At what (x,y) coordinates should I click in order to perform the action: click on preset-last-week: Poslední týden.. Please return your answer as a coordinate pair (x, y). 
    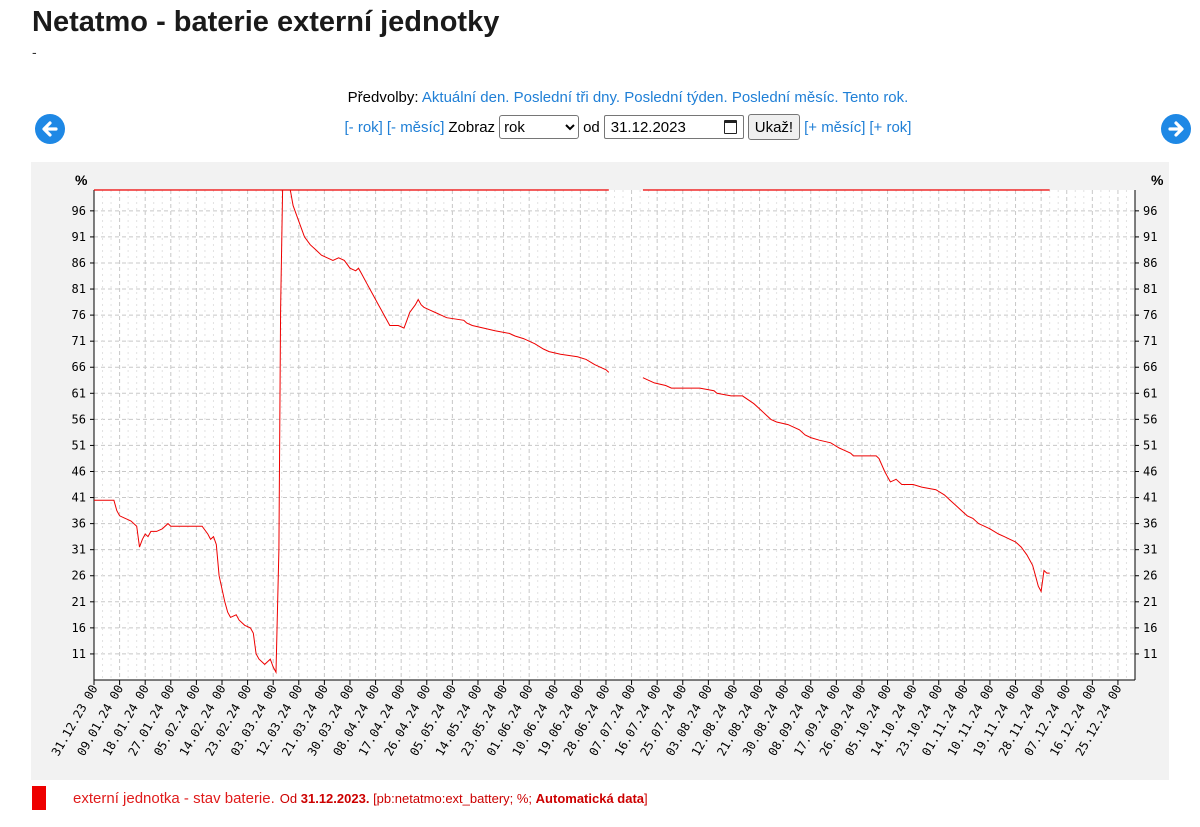
    Looking at the image, I should click on (676, 97).